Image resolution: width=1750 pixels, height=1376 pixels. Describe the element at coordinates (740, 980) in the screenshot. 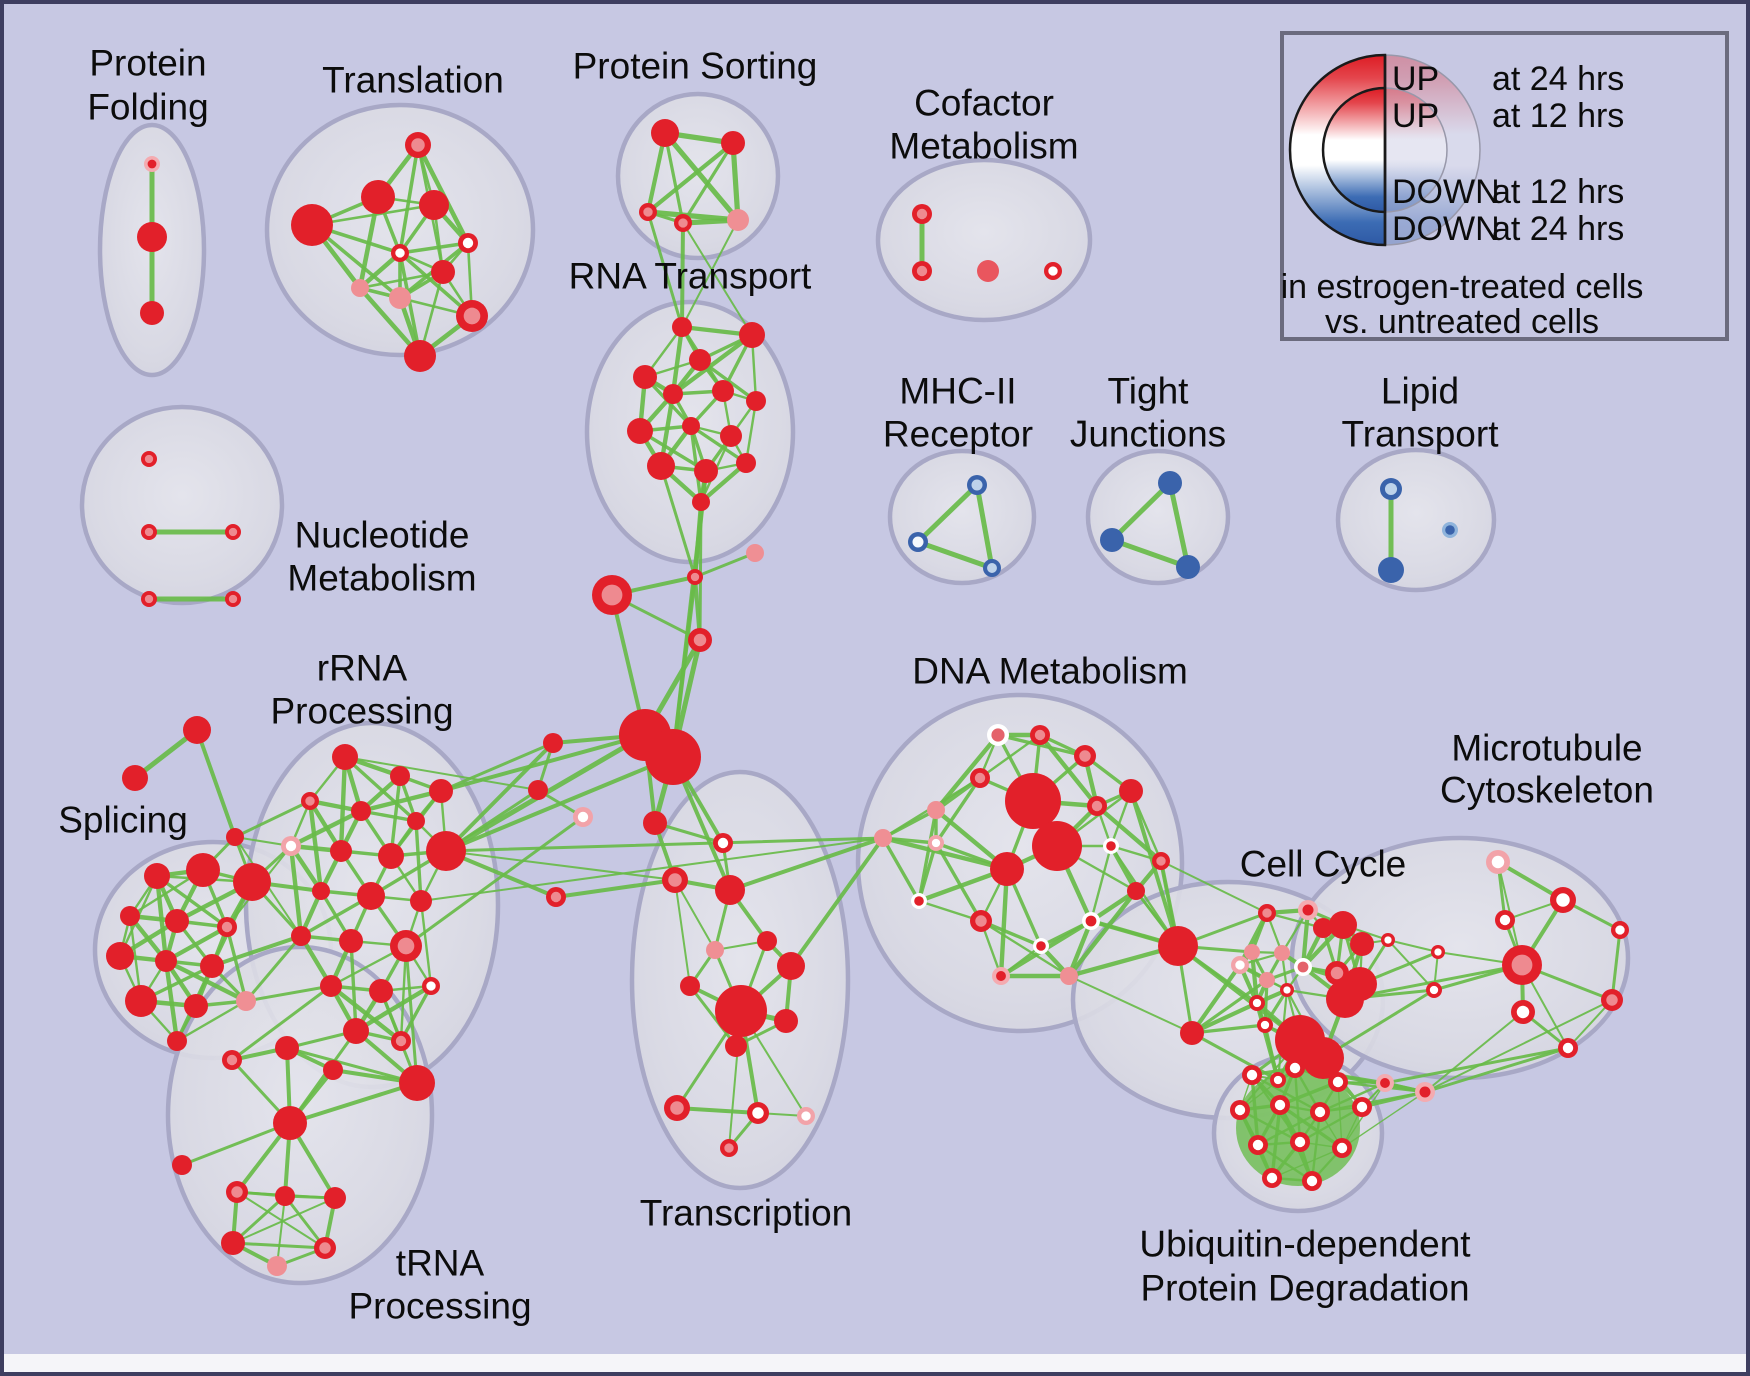

I see `cluster-transcription-region` at that location.